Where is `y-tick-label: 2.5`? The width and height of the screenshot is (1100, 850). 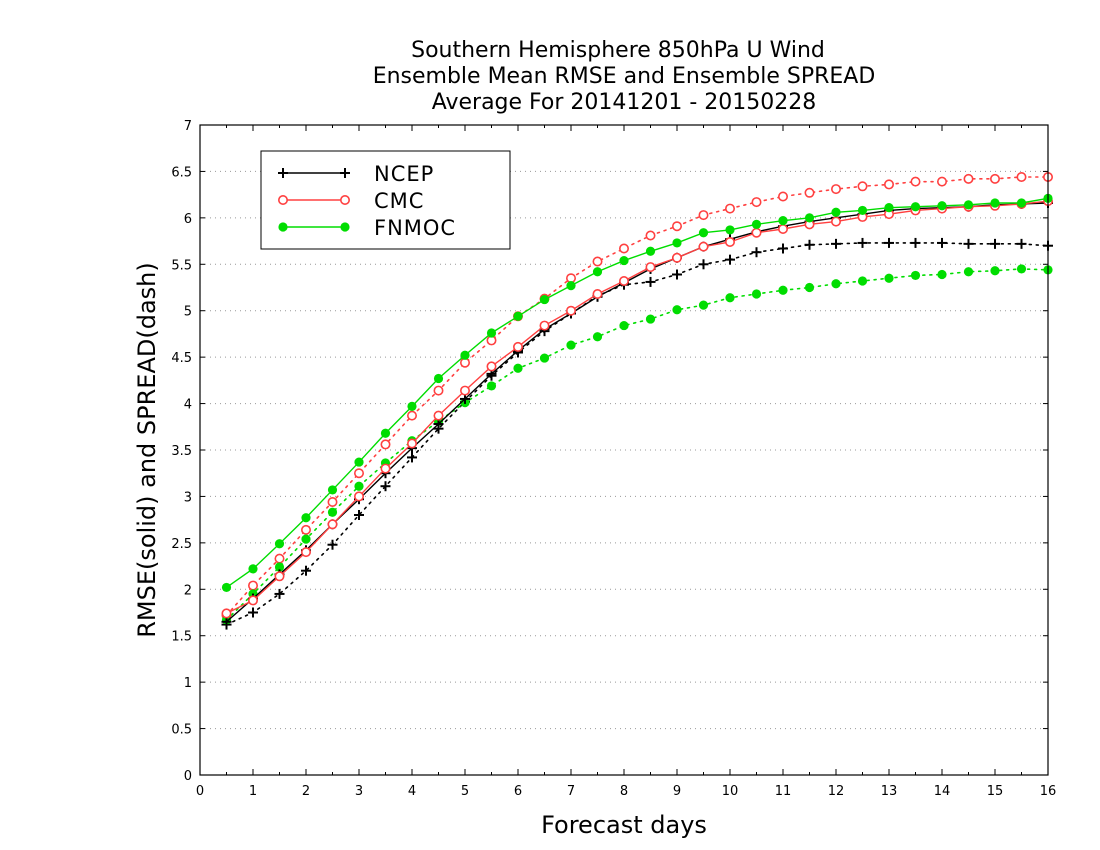
y-tick-label: 2.5 is located at coordinates (181, 544).